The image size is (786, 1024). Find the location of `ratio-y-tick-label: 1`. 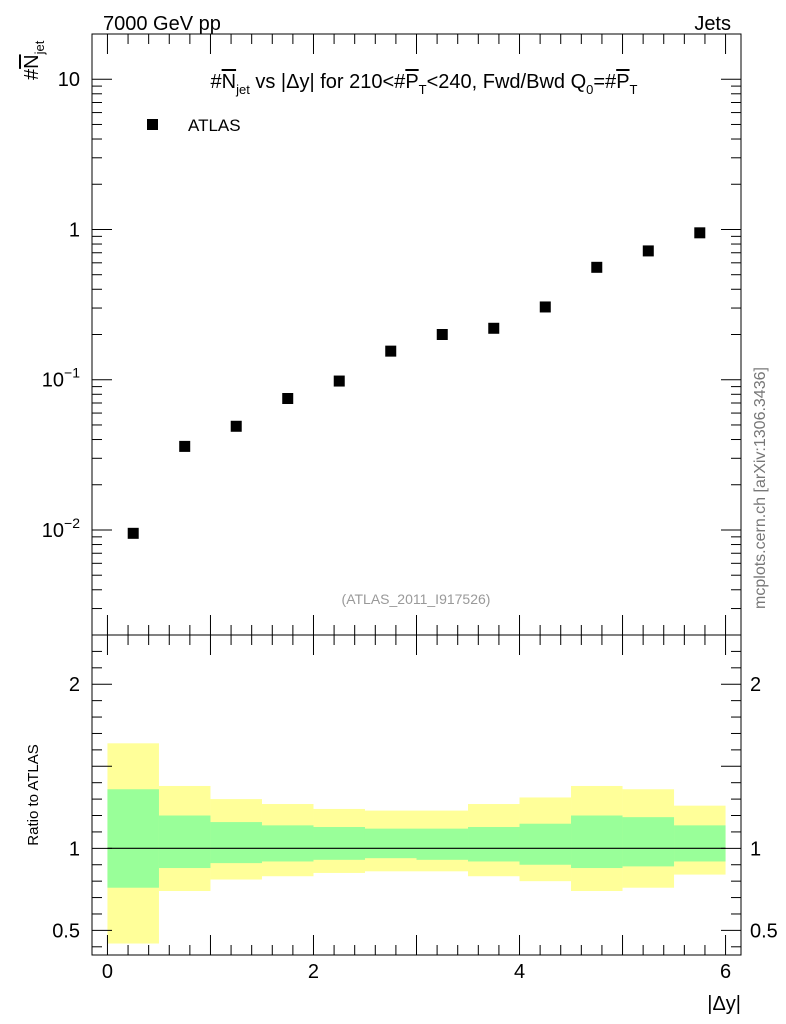

ratio-y-tick-label: 1 is located at coordinates (74, 849).